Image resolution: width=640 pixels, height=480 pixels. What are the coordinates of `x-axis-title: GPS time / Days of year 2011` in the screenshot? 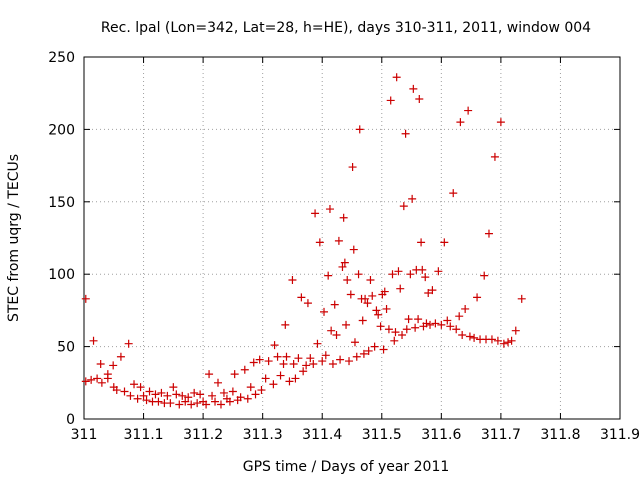 It's located at (346, 467).